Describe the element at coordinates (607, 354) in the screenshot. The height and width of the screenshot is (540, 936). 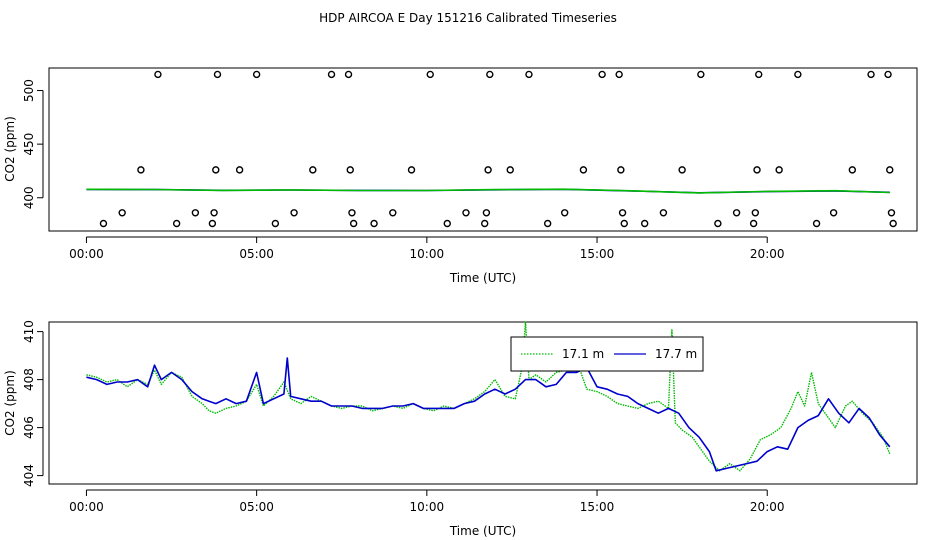
I see `legend: 17.1 m 17.7 m` at that location.